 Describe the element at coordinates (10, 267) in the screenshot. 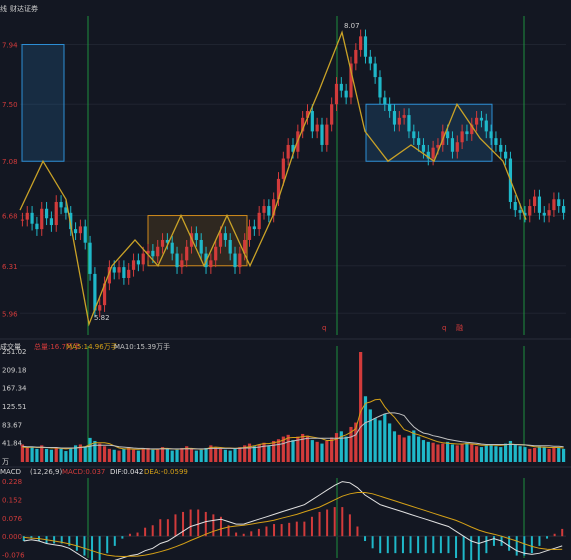

I see `price-tick-label: 6.31` at that location.